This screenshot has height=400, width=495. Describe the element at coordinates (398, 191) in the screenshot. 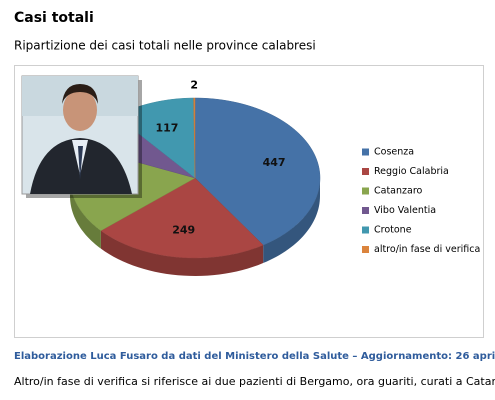

I see `legend-label: Catanzaro` at that location.